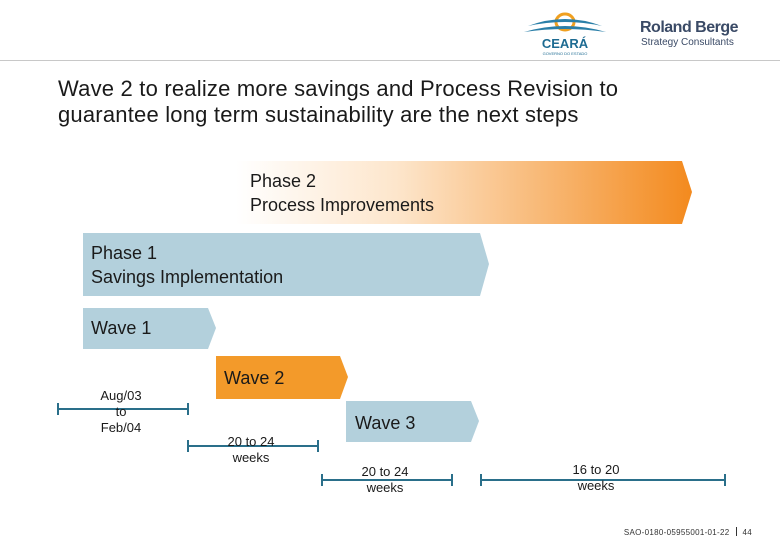 The height and width of the screenshot is (540, 780). Describe the element at coordinates (596, 477) in the screenshot. I see `duration-4: 16 to 20 weeks` at that location.